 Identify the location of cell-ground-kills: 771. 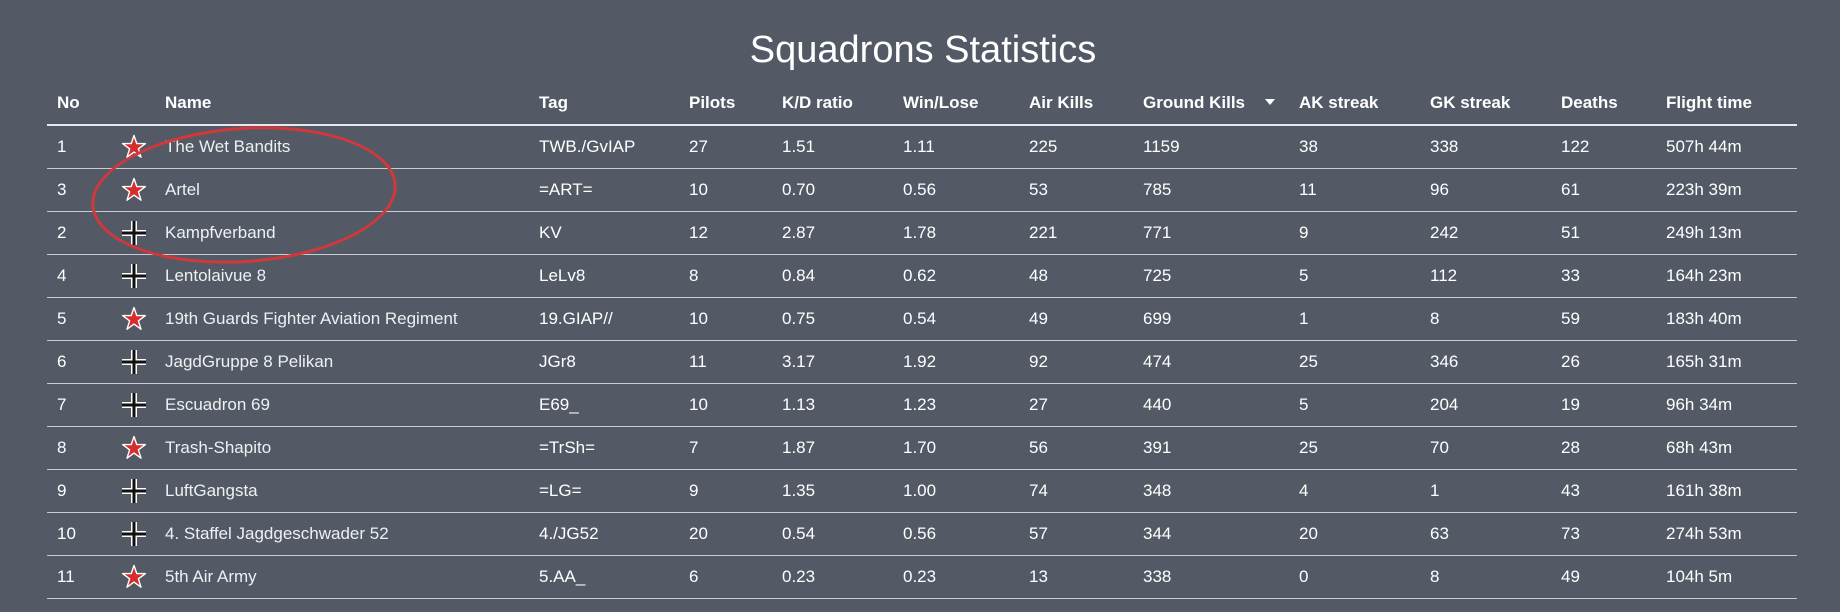
(1211, 233).